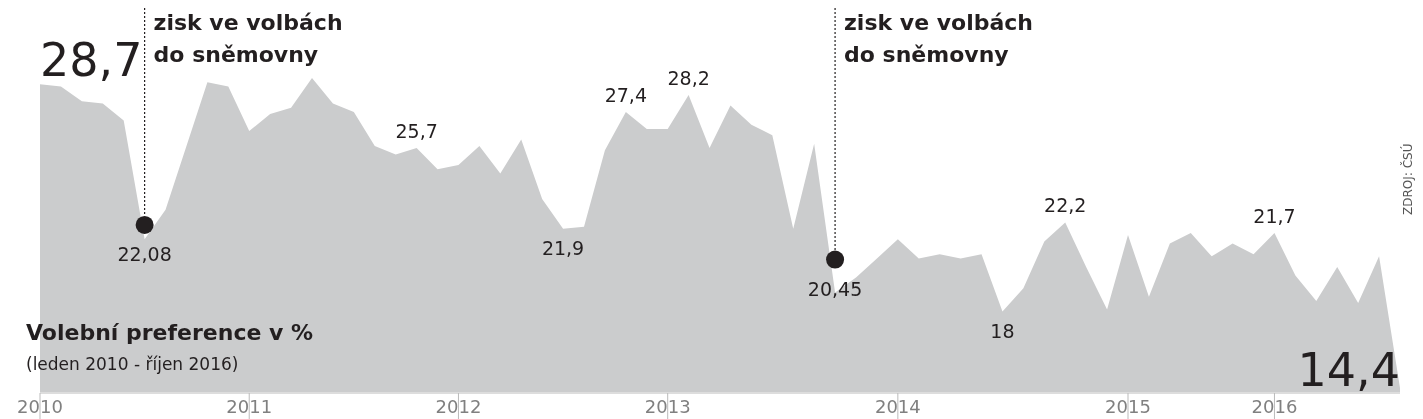 The height and width of the screenshot is (419, 1423). What do you see at coordinates (1002, 330) in the screenshot?
I see `data-label: 18` at bounding box center [1002, 330].